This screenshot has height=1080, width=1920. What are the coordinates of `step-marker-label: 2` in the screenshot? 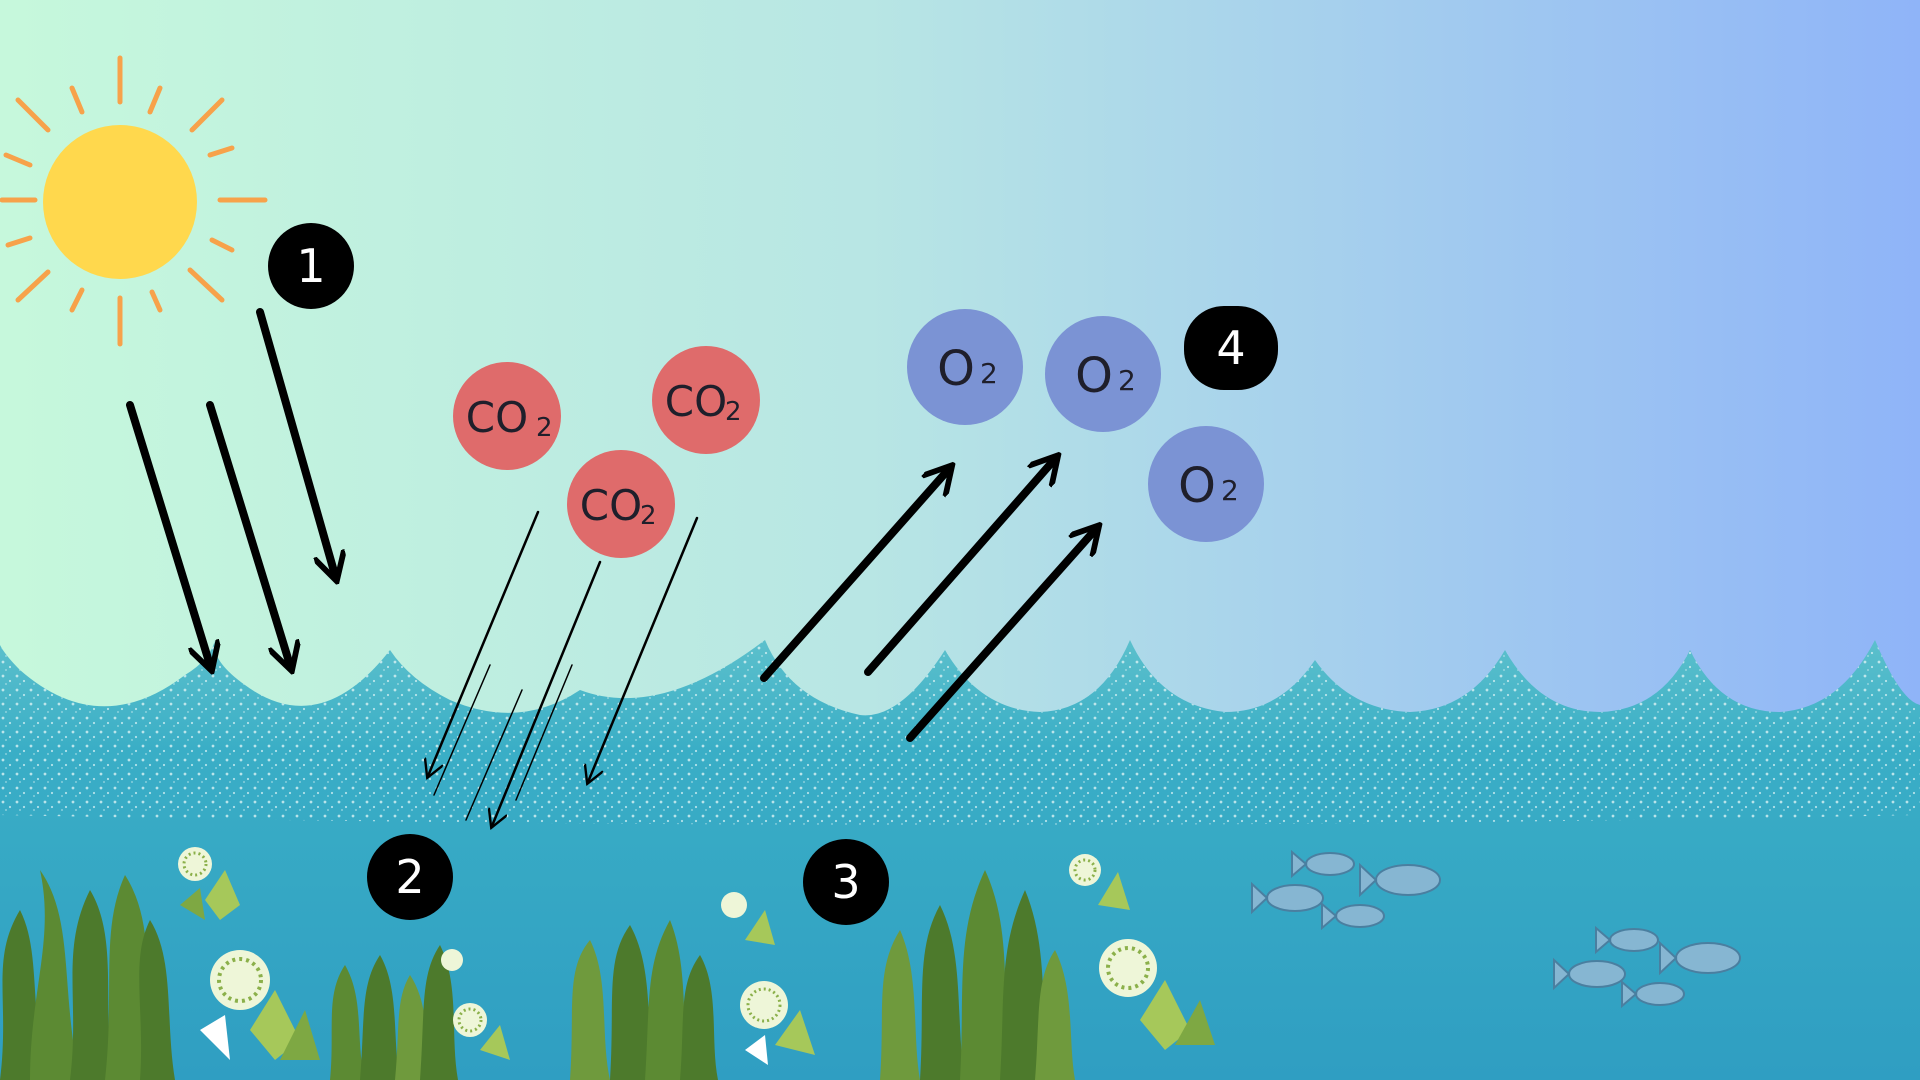 It's located at (409, 877).